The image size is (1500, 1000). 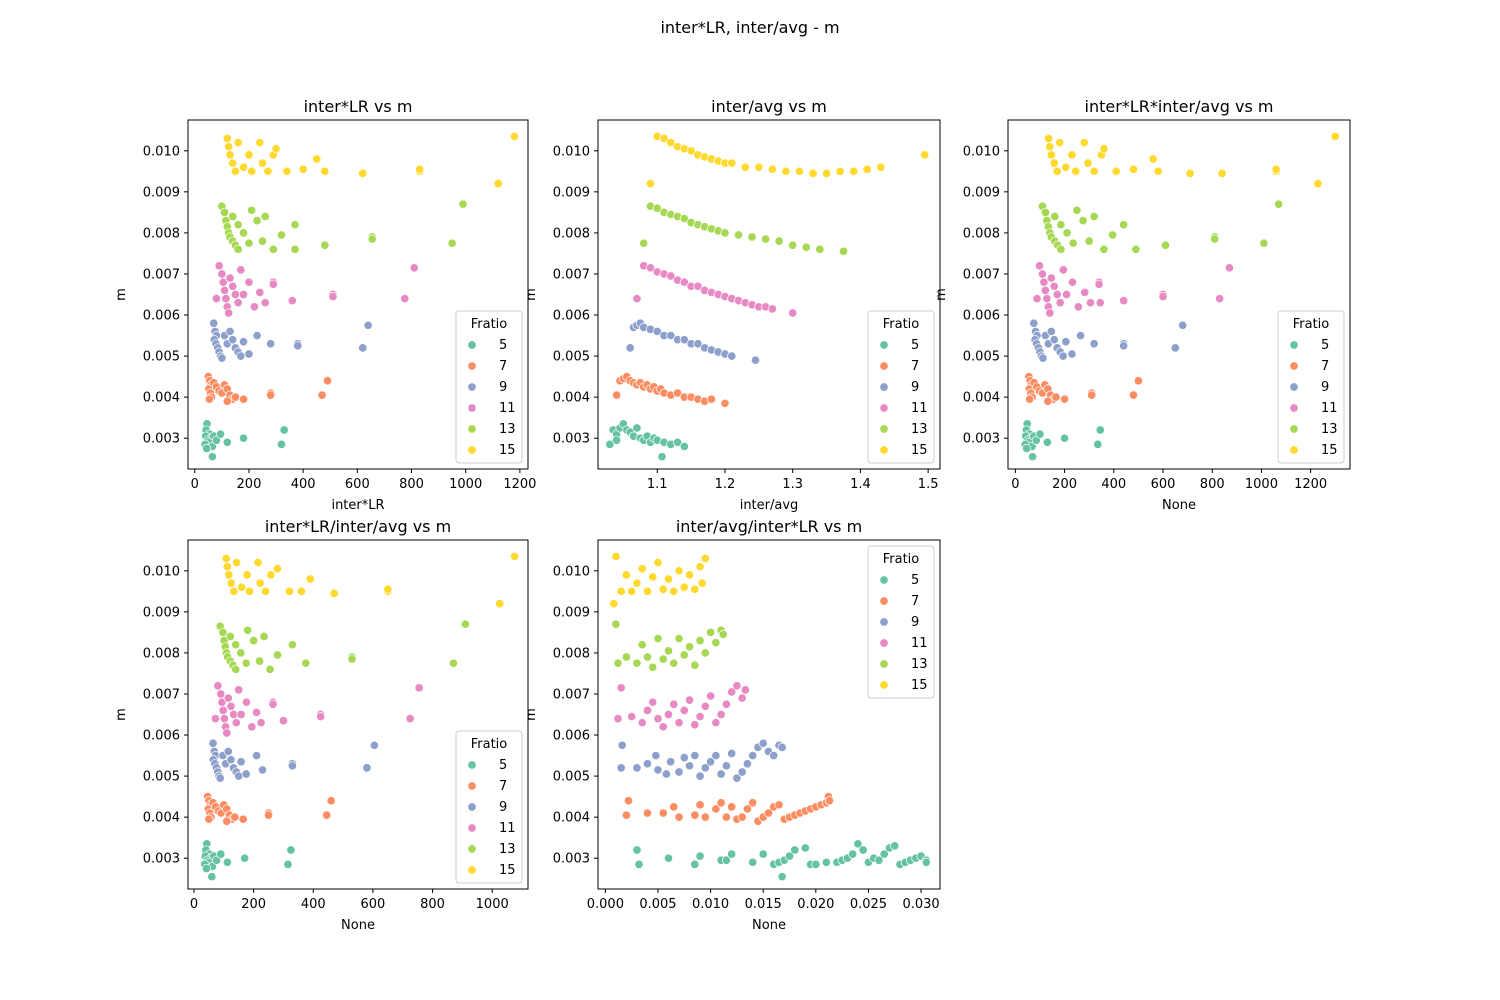 I want to click on x-tick-label: 0.015, so click(x=763, y=904).